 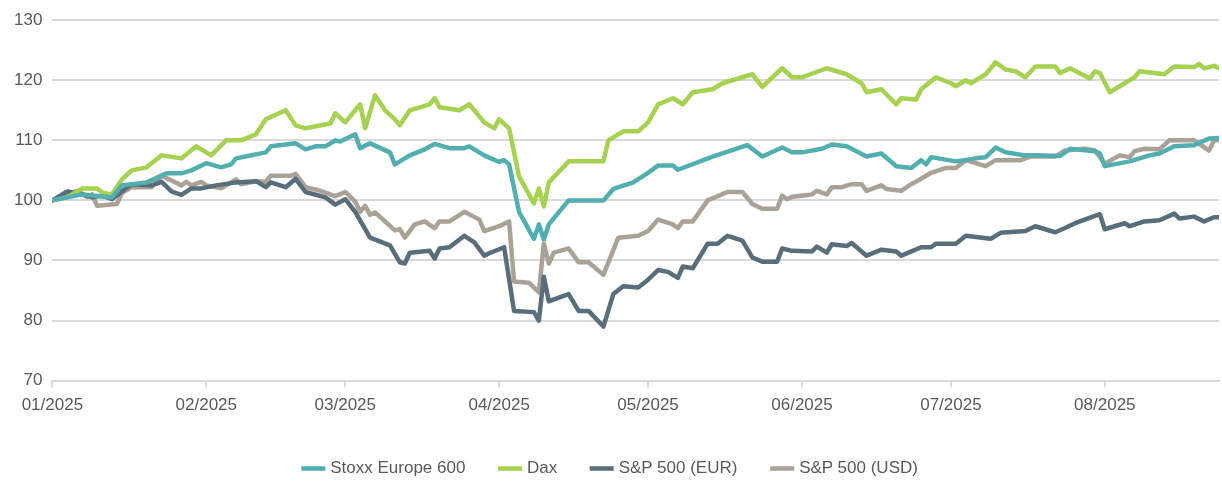 What do you see at coordinates (28, 200) in the screenshot?
I see `y-tick-label: 100` at bounding box center [28, 200].